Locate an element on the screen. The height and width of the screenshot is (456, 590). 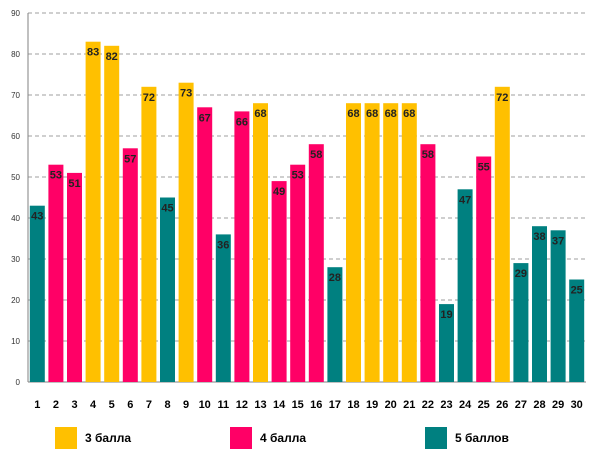
x-tick-label: 8 is located at coordinates (167, 405).